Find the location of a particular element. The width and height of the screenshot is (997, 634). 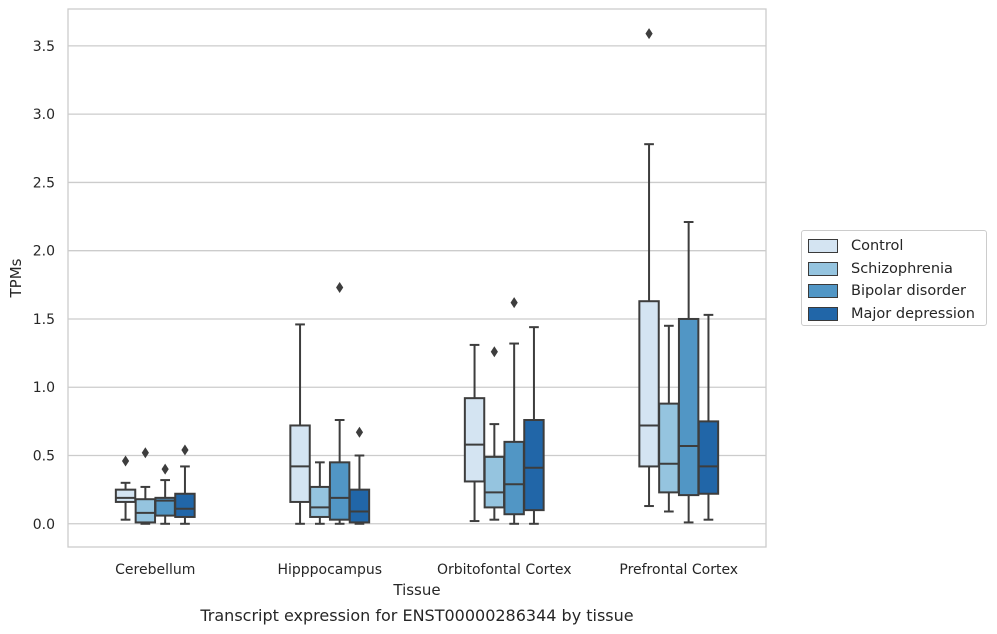

legend-item-schizophrenia: Schizophrenia is located at coordinates (897, 269).